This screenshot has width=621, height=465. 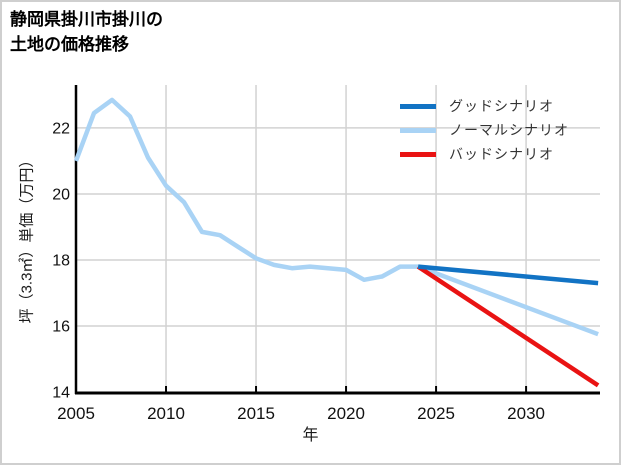 I want to click on y-tick-label: 14, so click(x=61, y=393).